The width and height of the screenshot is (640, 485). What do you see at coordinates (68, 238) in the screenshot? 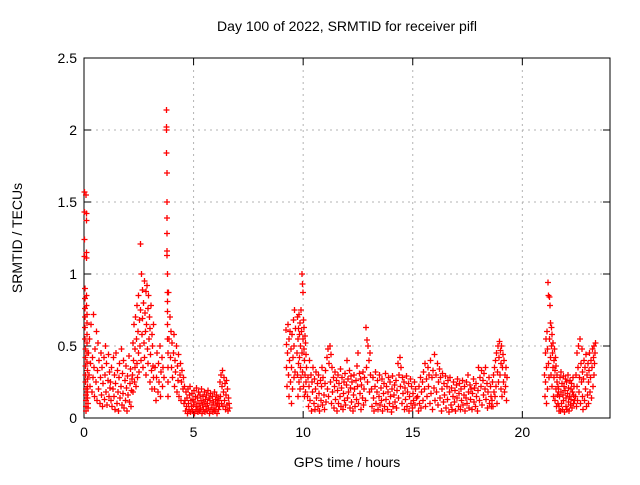
I see `y-tick-labels: 0 0.5 1 1.5 2 2.5` at bounding box center [68, 238].